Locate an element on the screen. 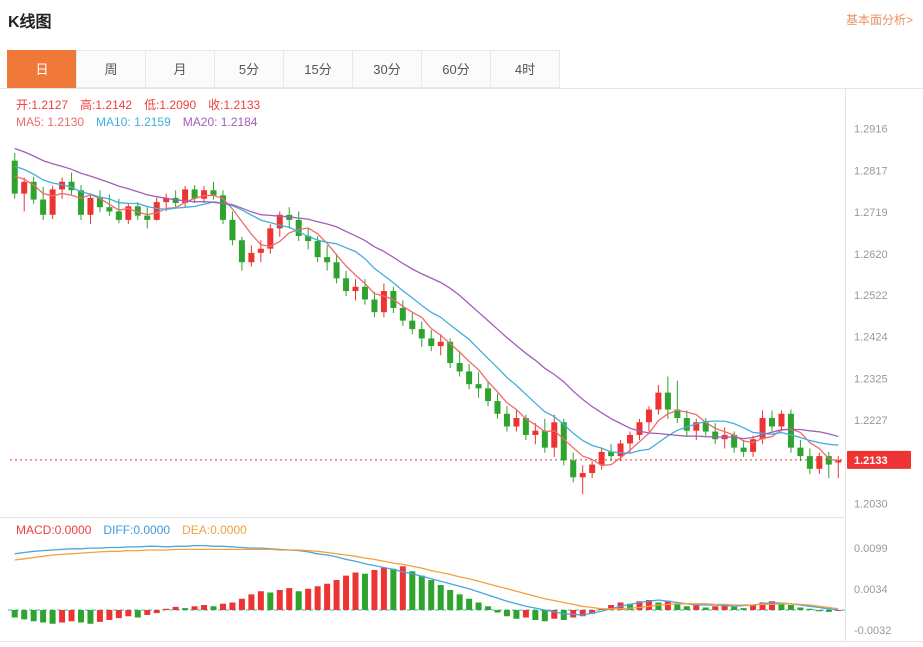 The image size is (923, 647). tab-bar: 日周月 5分 15分 30分 60分 4时 is located at coordinates (283, 69).